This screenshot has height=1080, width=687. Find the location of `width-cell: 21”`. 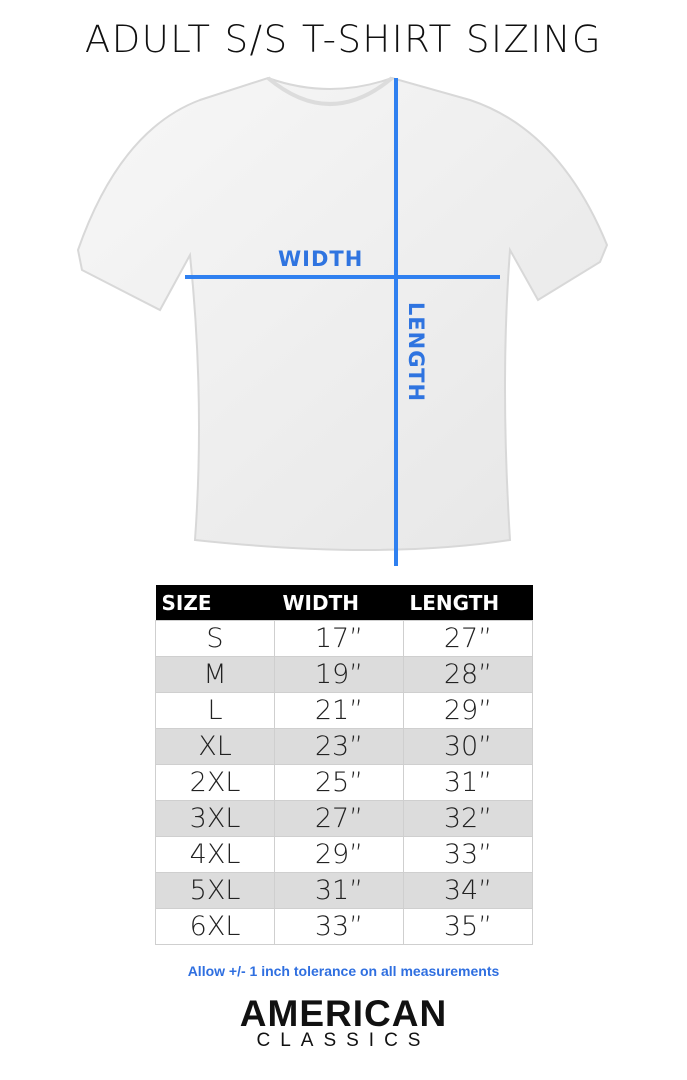

width-cell: 21” is located at coordinates (339, 710).